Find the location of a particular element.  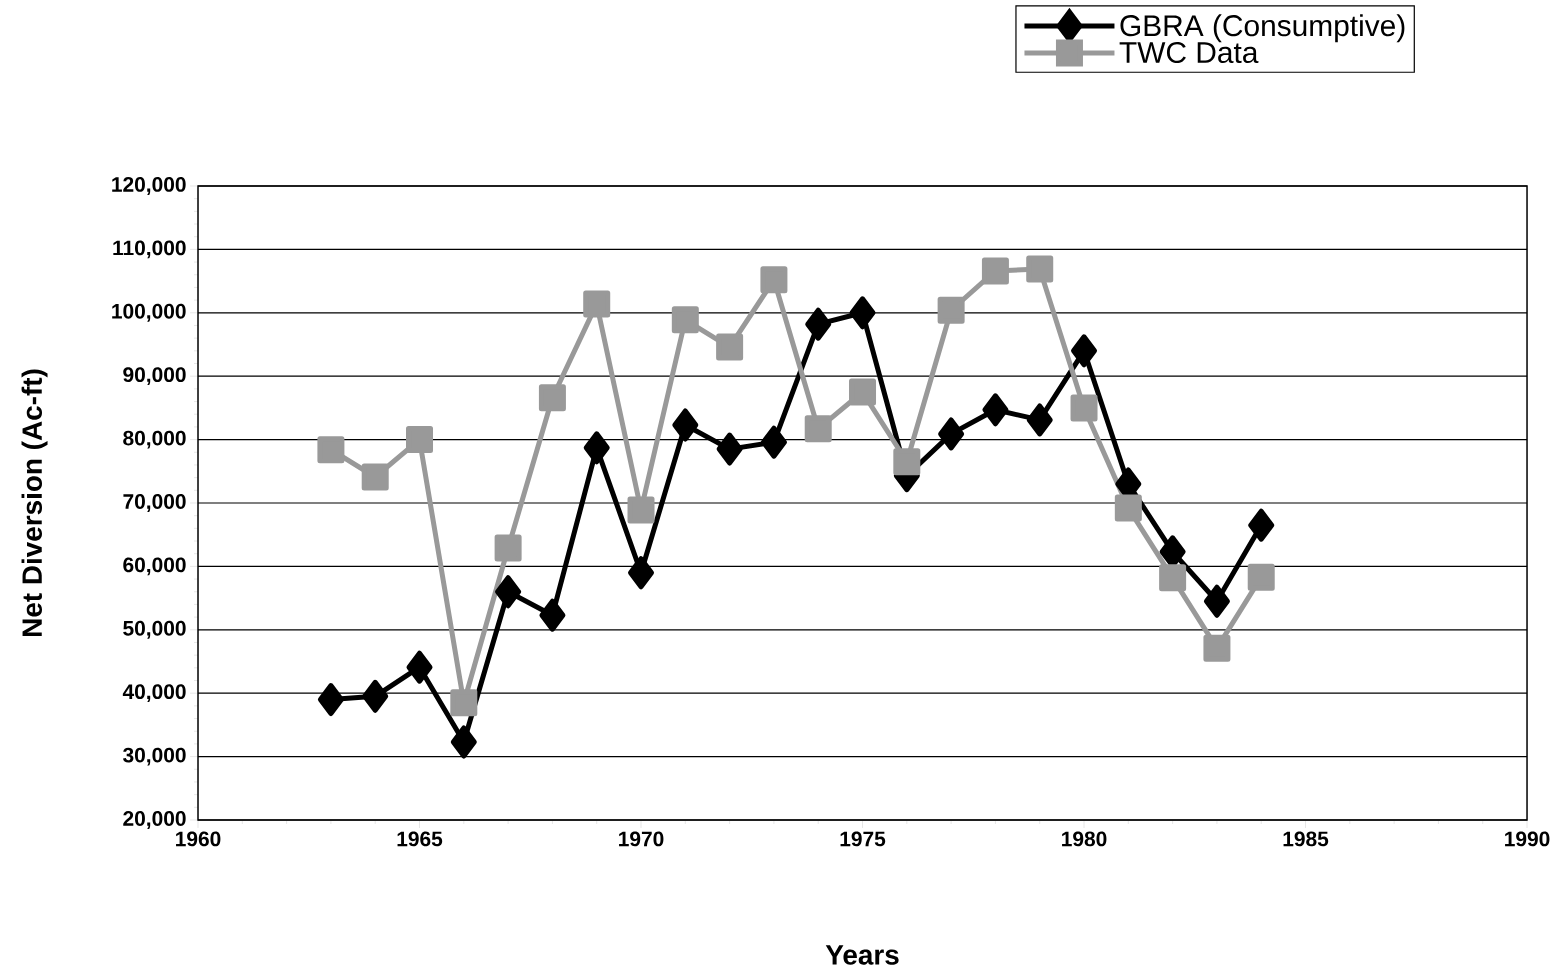

x-tick-label: 1990 is located at coordinates (1527, 839).